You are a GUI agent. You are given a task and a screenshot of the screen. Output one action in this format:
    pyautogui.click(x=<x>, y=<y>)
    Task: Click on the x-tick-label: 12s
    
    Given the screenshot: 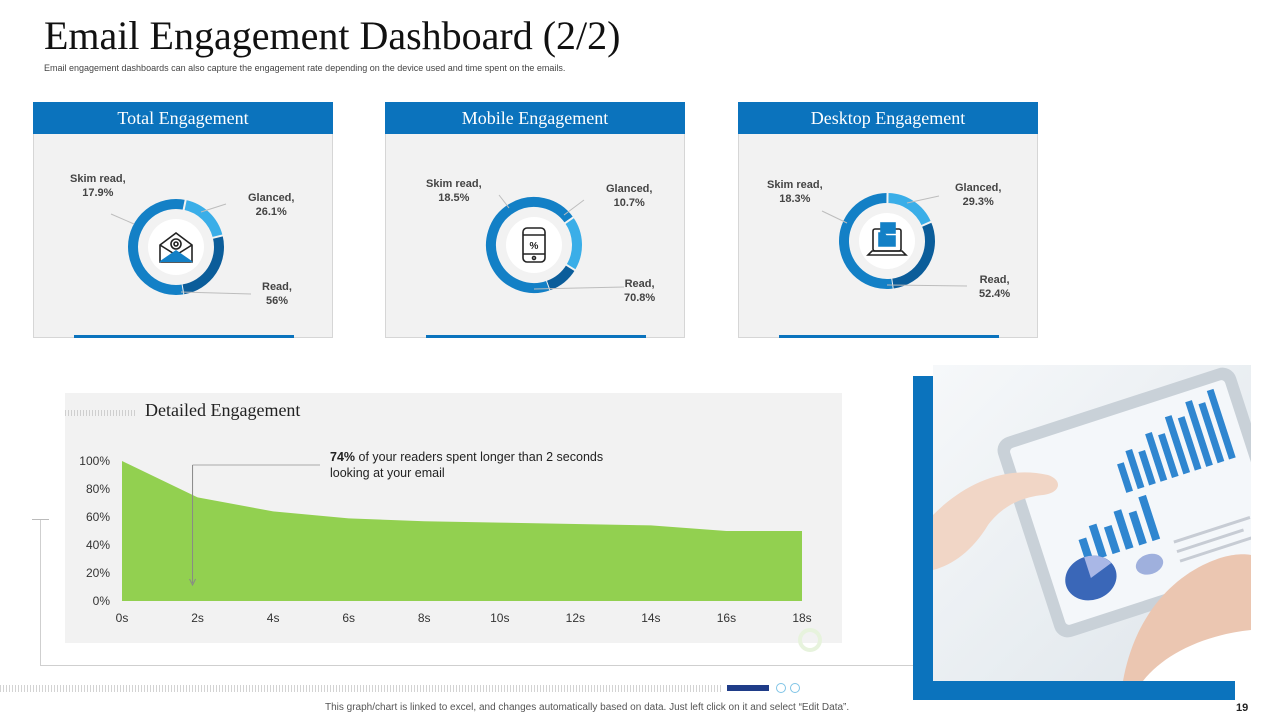 What is the action you would take?
    pyautogui.click(x=575, y=618)
    